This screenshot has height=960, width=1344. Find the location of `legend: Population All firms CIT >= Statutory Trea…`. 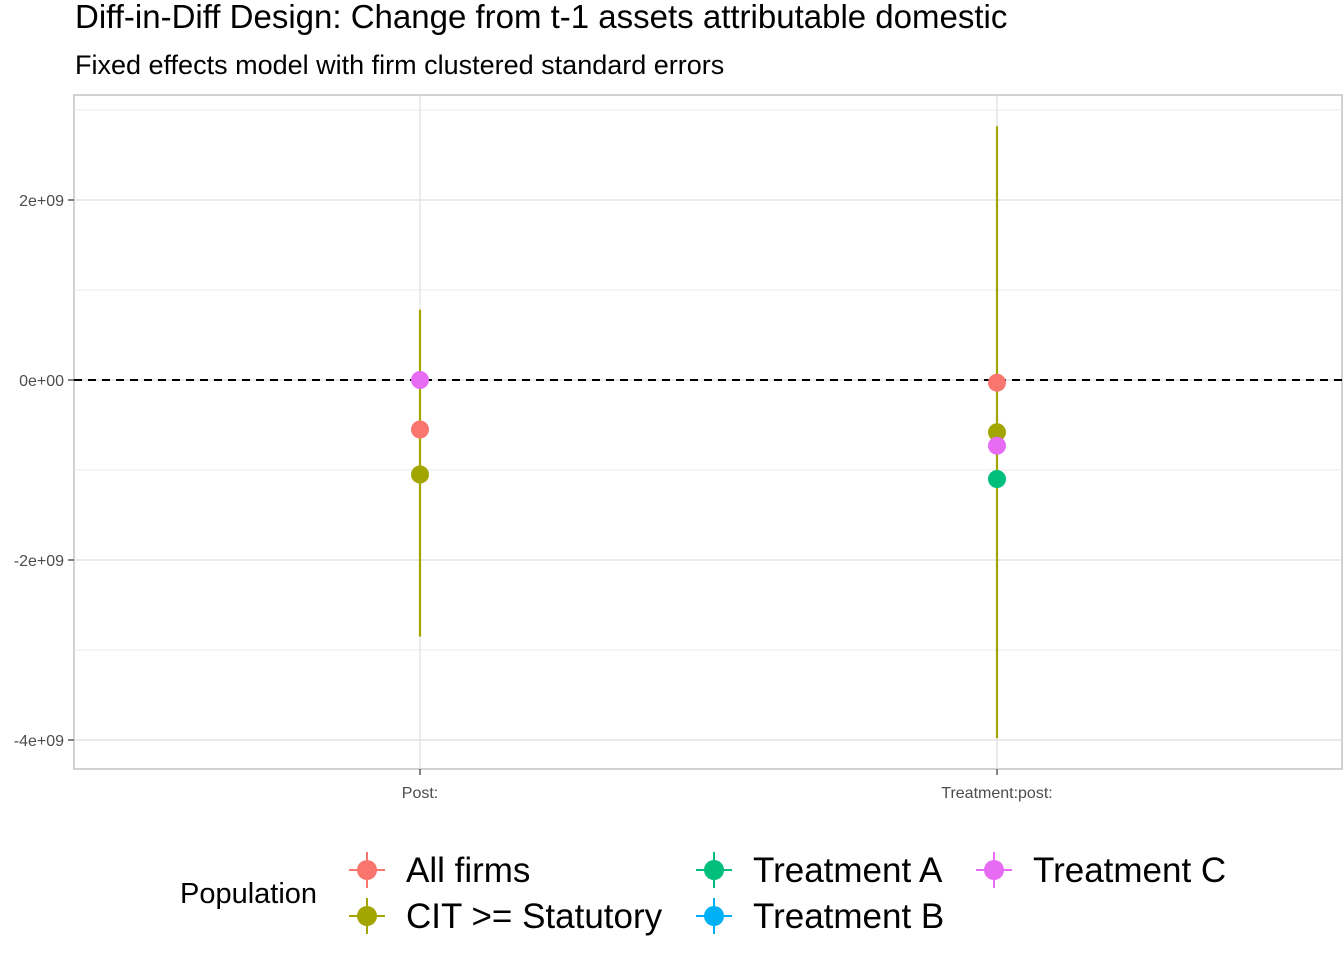

legend: Population All firms CIT >= Statutory Trea… is located at coordinates (703, 893).